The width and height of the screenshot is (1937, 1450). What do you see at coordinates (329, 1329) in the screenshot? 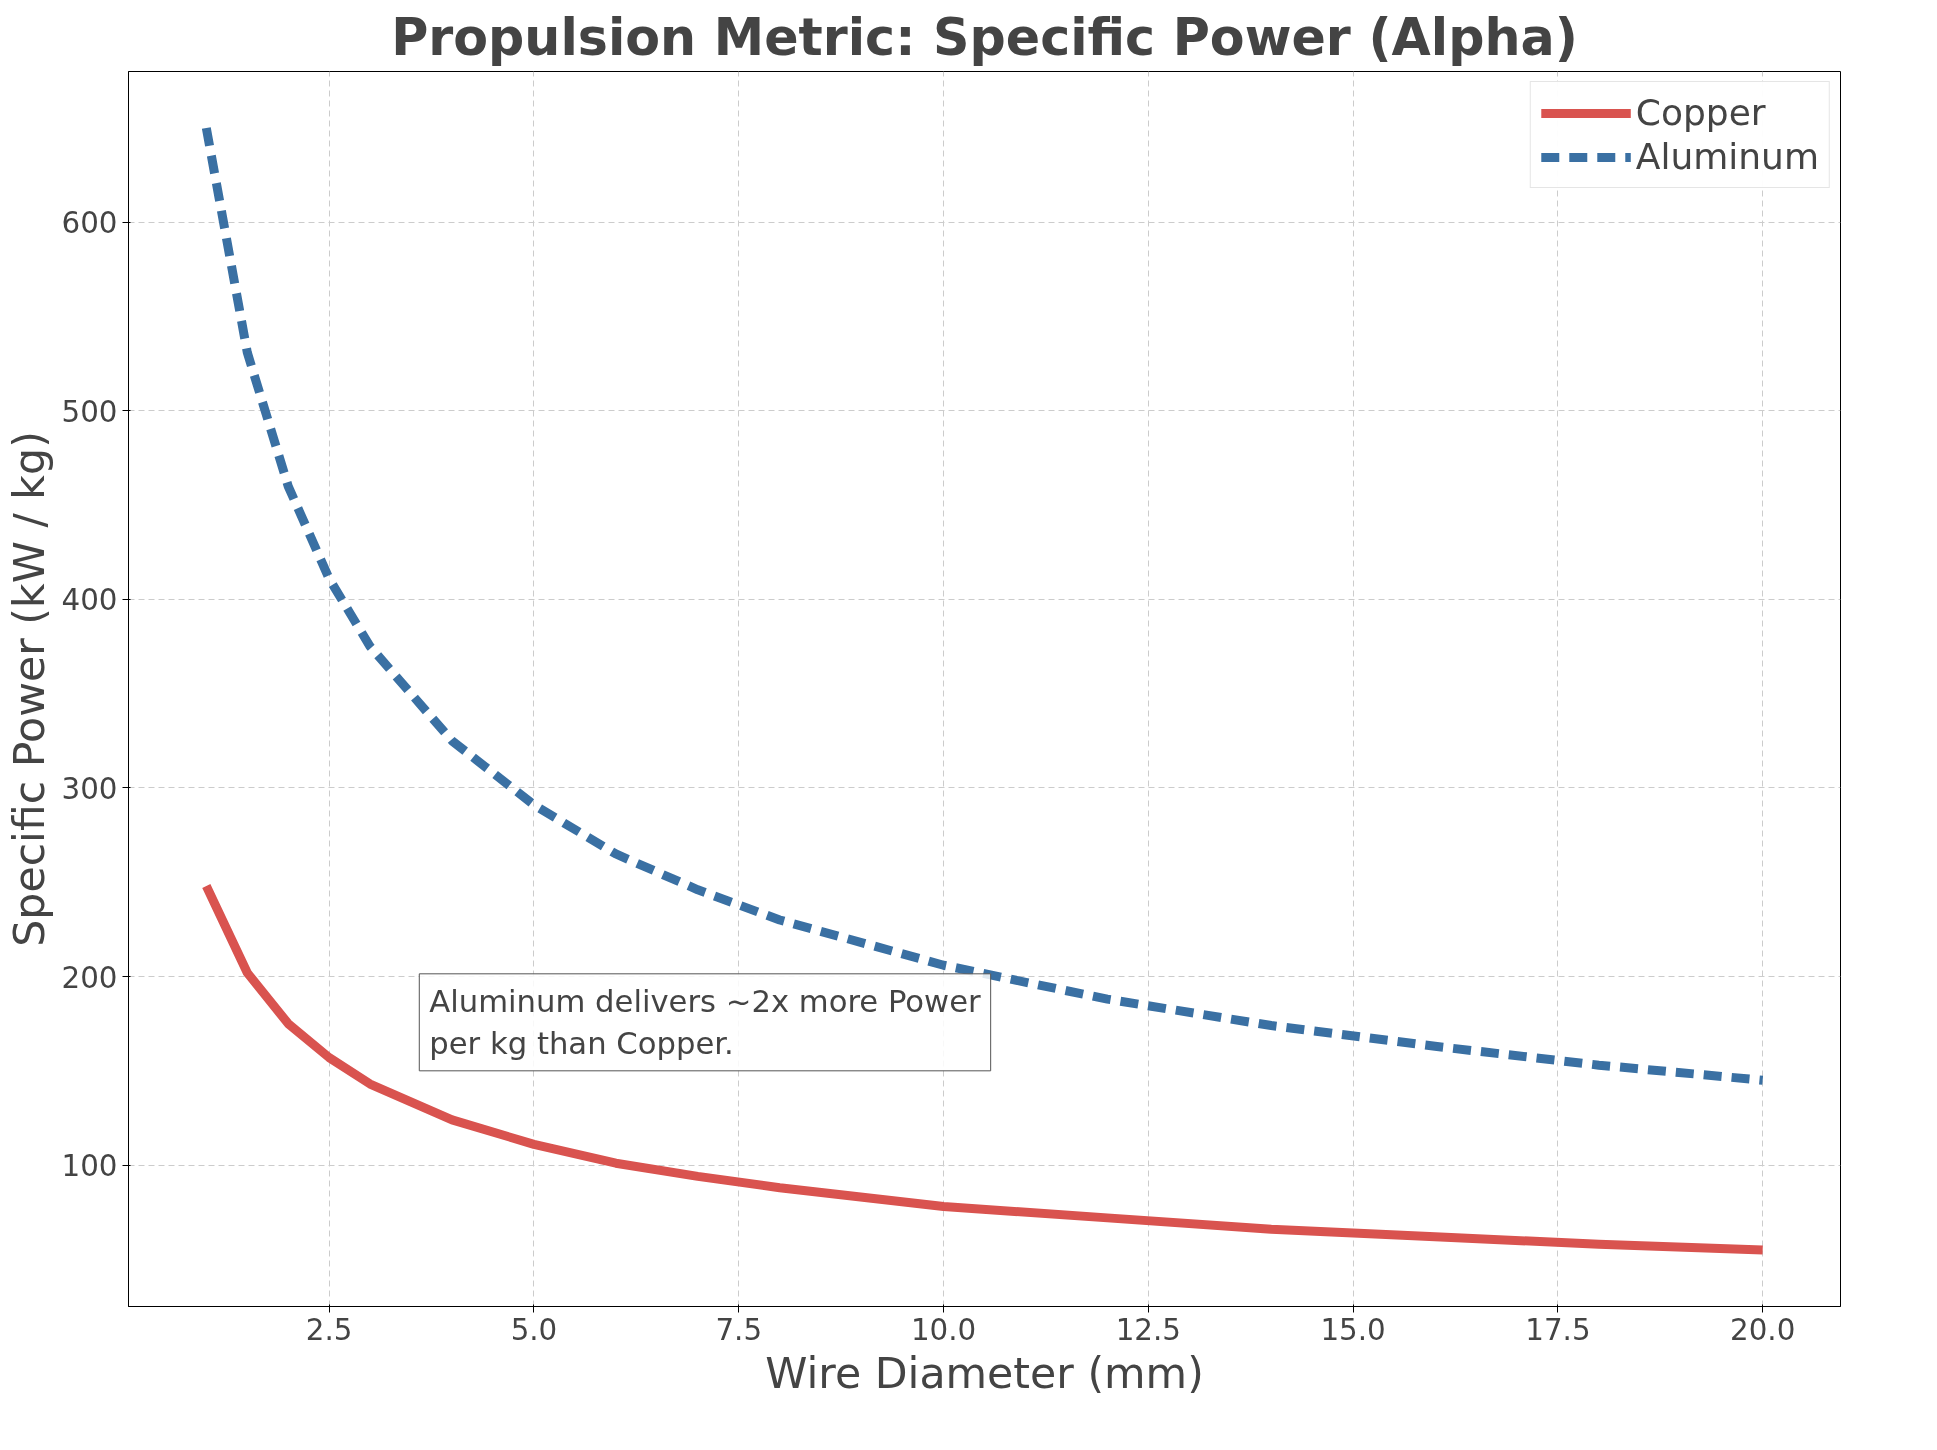
I see `x-tick-label: 2.5` at bounding box center [329, 1329].